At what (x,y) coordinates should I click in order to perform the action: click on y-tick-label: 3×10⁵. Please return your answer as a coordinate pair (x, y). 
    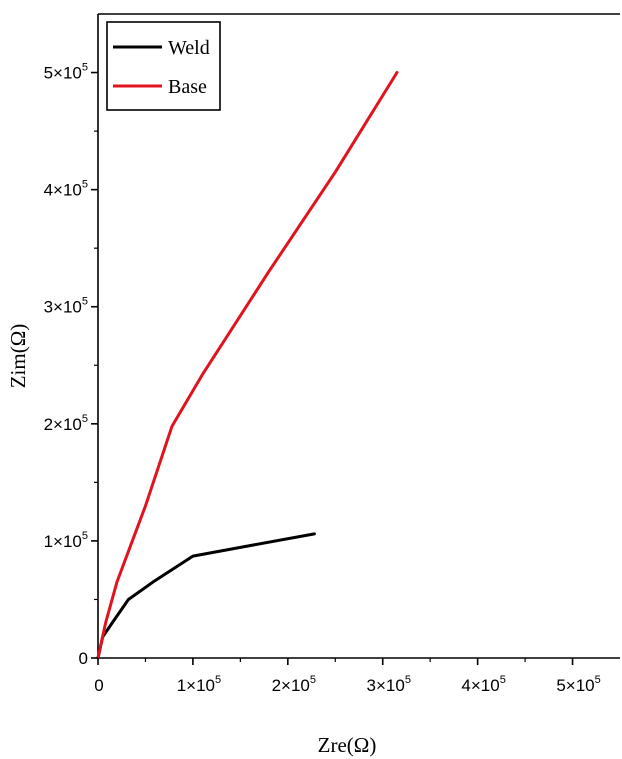
    Looking at the image, I should click on (66, 306).